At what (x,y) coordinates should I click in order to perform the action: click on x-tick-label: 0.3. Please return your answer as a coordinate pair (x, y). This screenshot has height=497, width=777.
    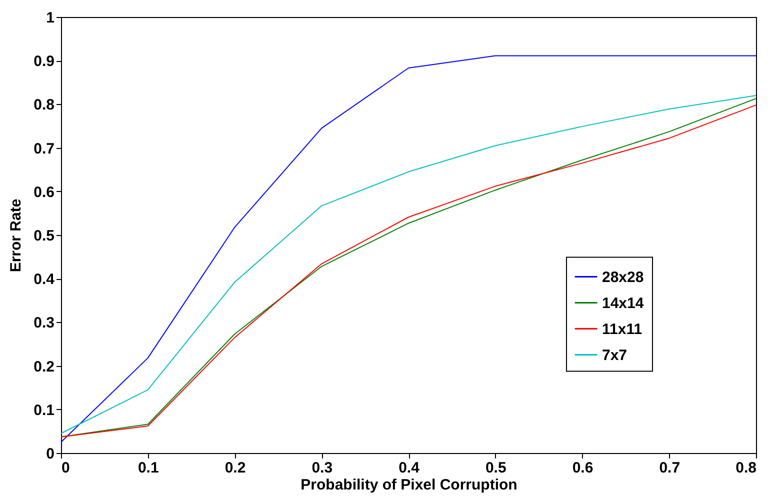
    Looking at the image, I should click on (322, 468).